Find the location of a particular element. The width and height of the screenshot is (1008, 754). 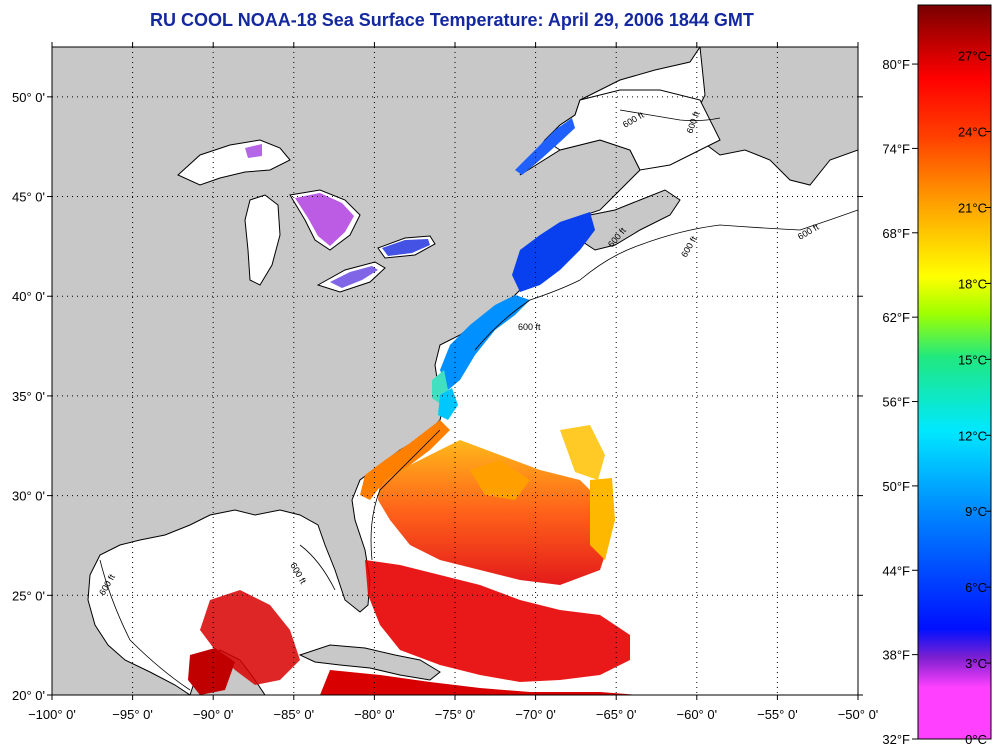

colorbar-f-label: 56°F is located at coordinates (896, 402).